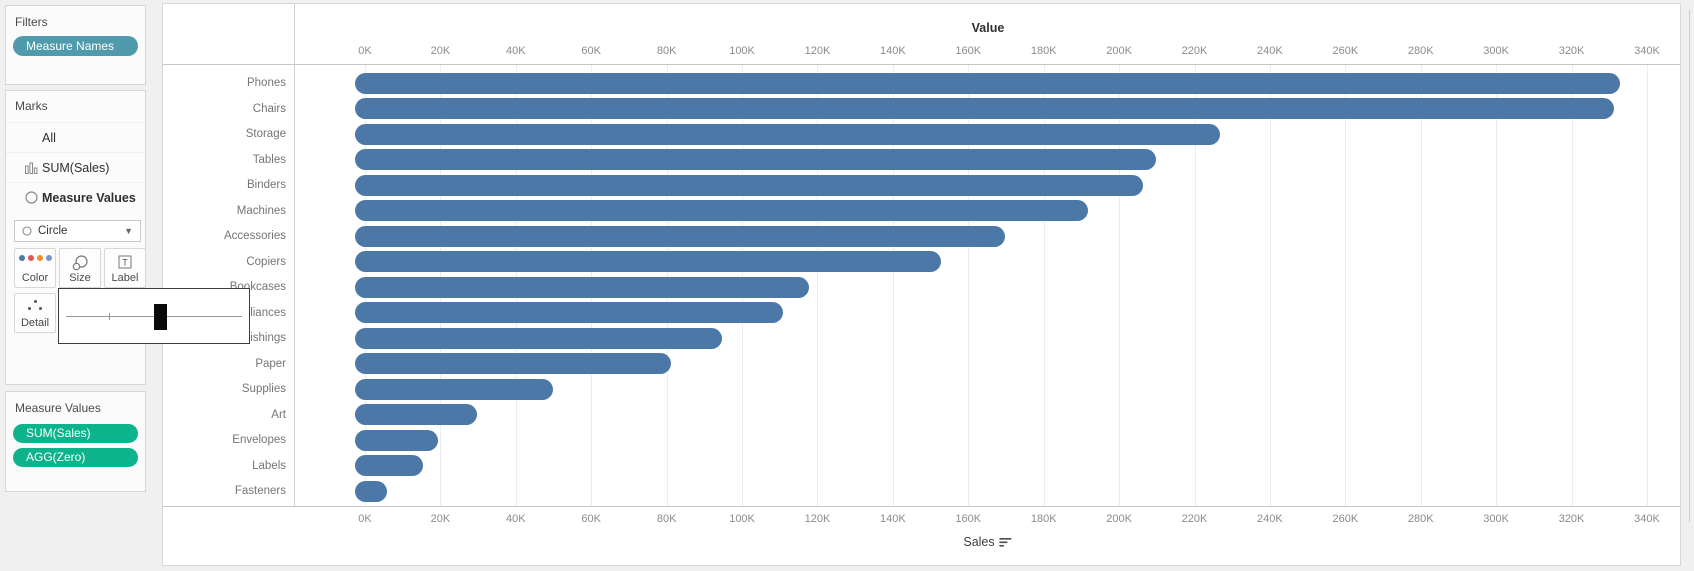 The width and height of the screenshot is (1694, 571). Describe the element at coordinates (987, 542) in the screenshot. I see `bottom-axis-title: Sales` at that location.